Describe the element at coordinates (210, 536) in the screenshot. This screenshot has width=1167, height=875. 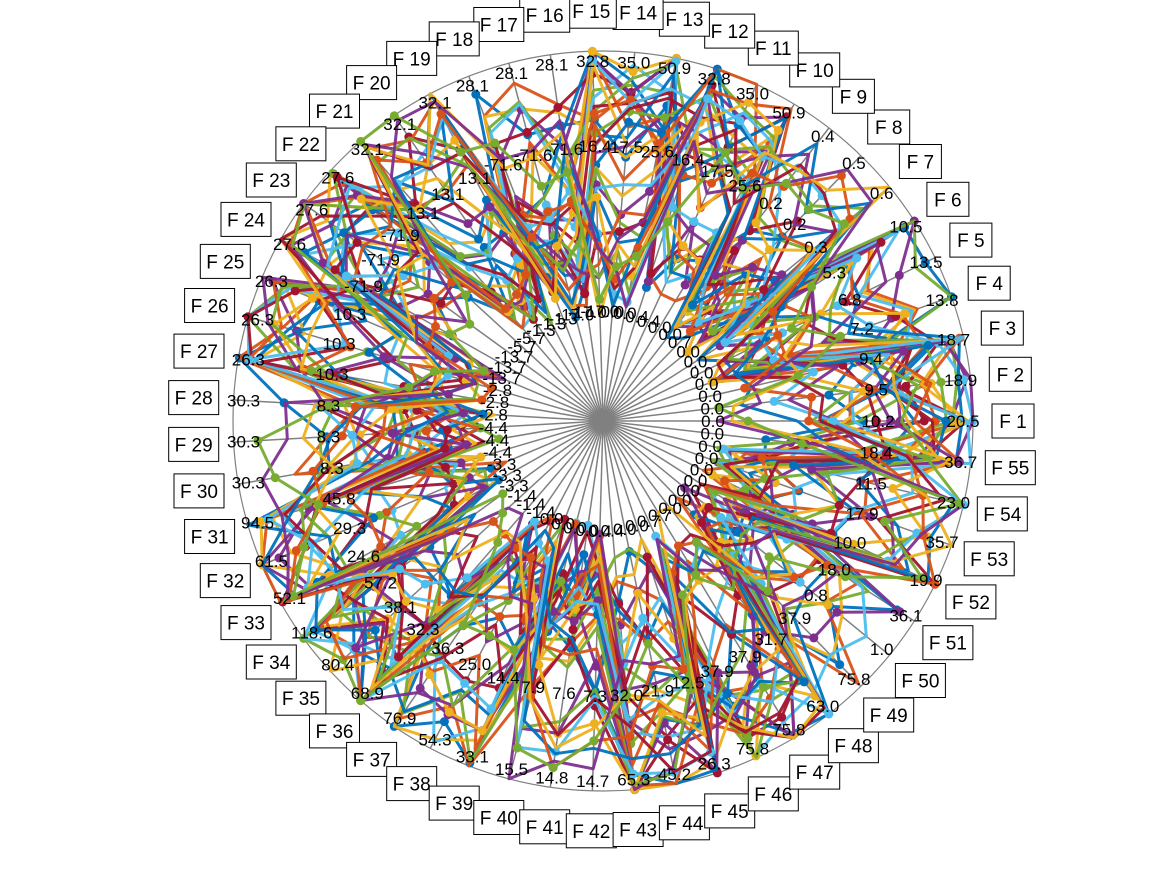
I see `feature-box-31: F 31` at that location.